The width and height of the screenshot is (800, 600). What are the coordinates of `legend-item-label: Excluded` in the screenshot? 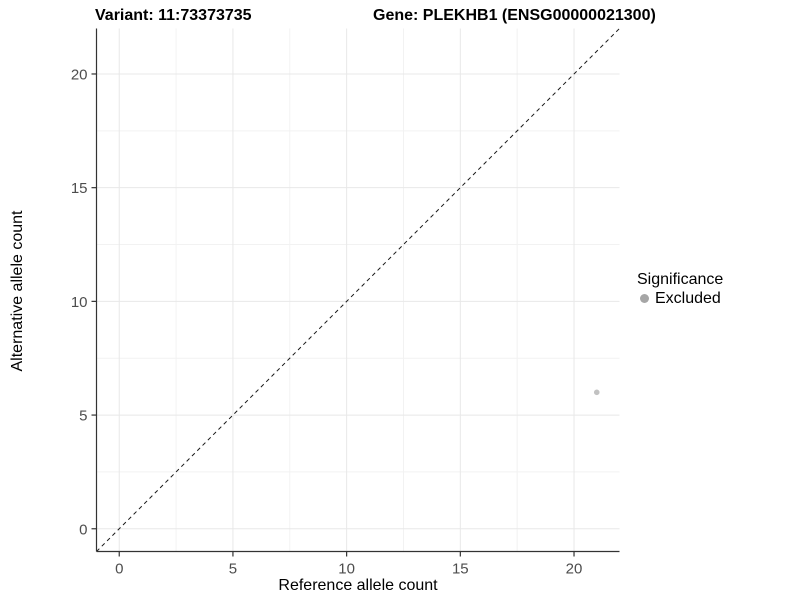 It's located at (688, 298).